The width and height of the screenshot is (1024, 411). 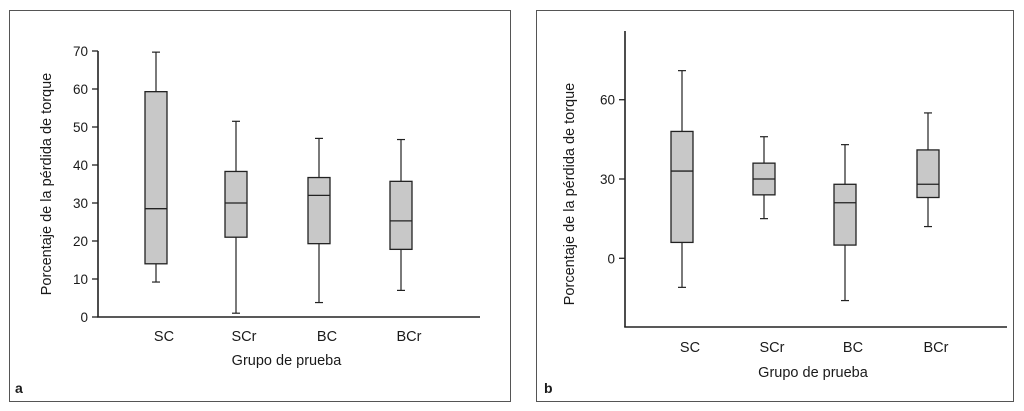 I want to click on y-tick-label: 20, so click(x=80, y=241).